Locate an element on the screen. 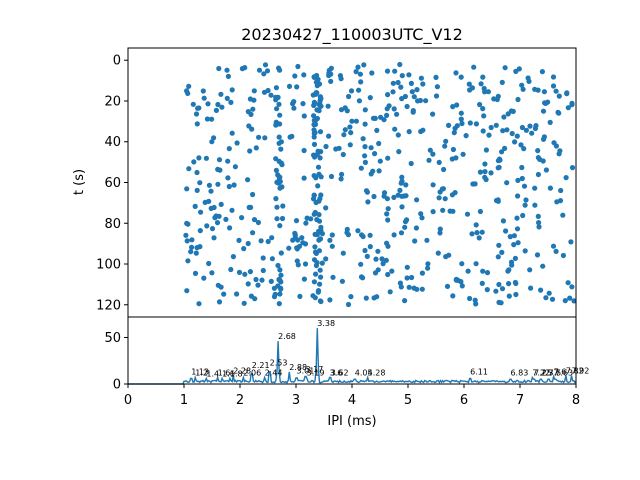  peak-label: 2.21 is located at coordinates (261, 365).